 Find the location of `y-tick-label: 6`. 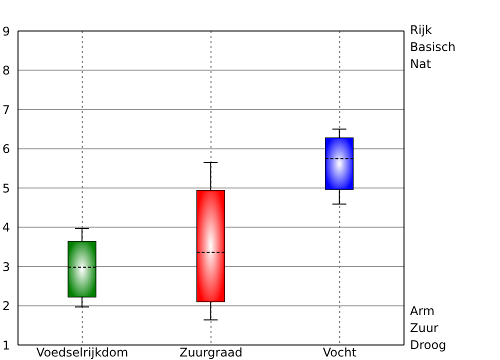

y-tick-label: 6 is located at coordinates (6, 149).